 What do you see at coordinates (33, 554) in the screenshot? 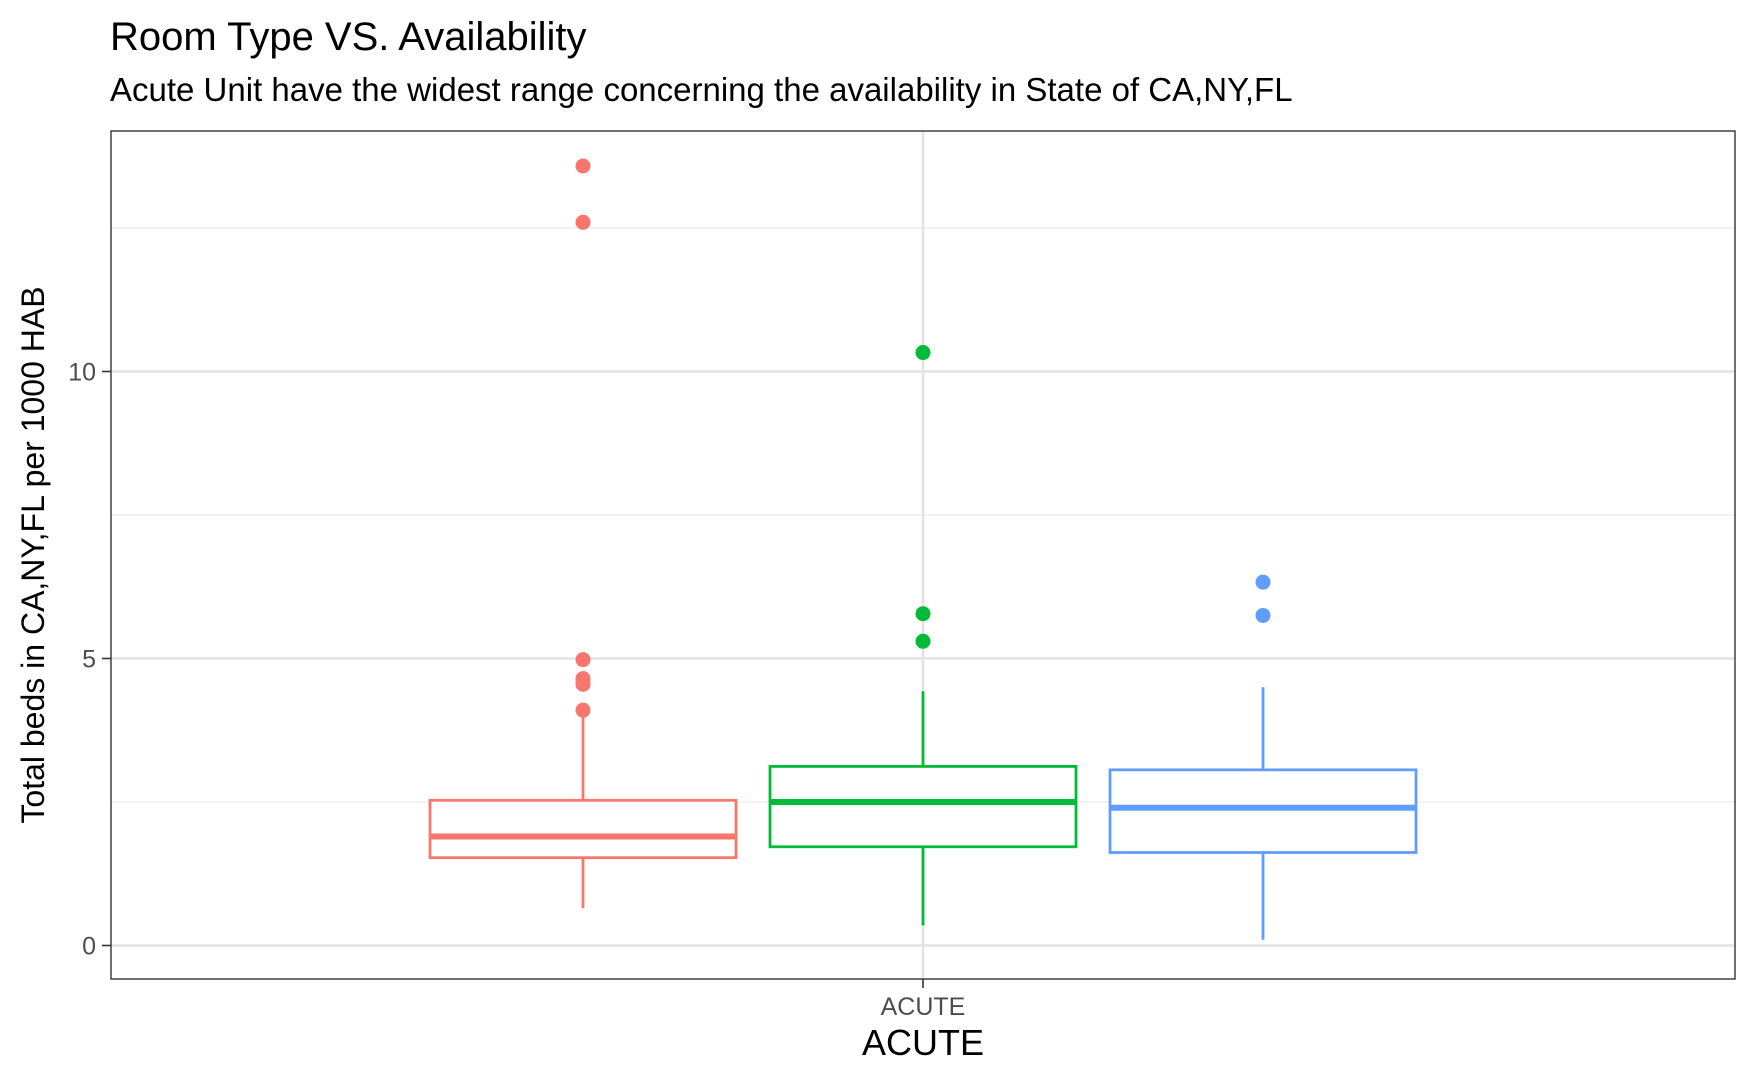
I see `y-axis-title: Total beds in CA,NY,FL per 1000 HAB` at bounding box center [33, 554].